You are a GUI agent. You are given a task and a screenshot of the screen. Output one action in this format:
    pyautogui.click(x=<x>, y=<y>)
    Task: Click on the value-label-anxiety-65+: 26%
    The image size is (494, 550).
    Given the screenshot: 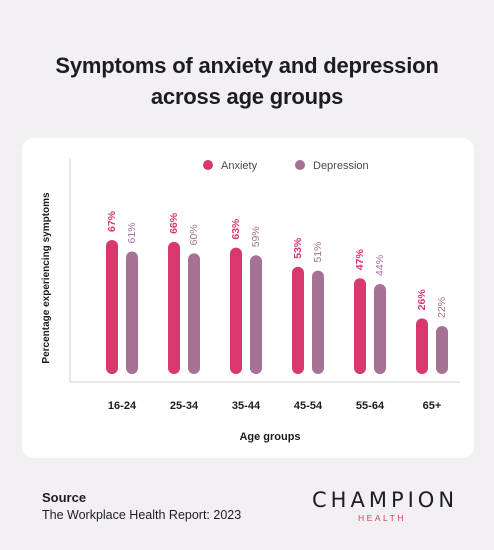 What is the action you would take?
    pyautogui.click(x=422, y=300)
    